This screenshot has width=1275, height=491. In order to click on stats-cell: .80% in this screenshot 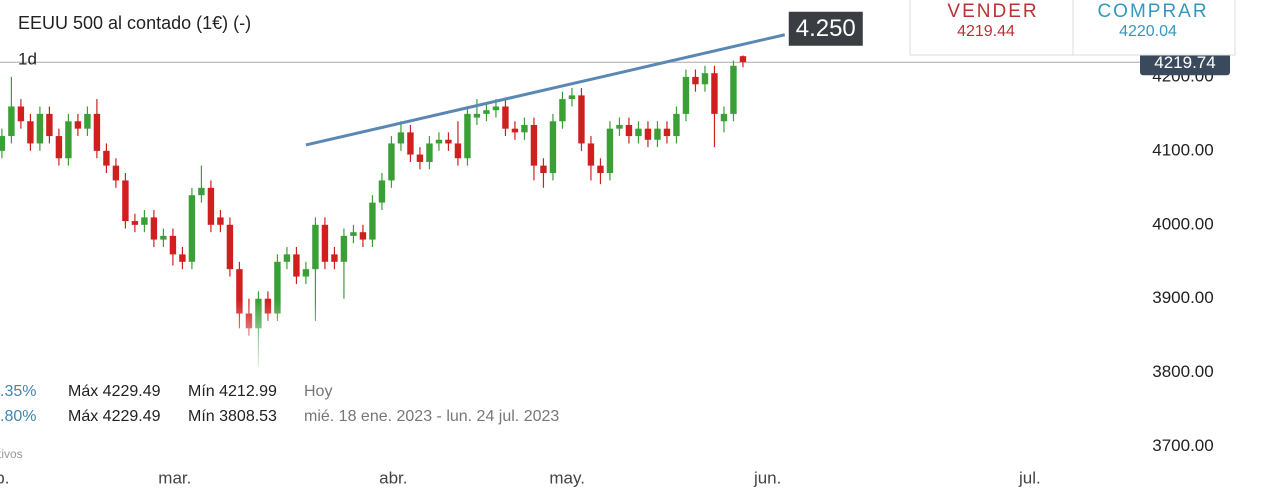, I will do `click(18, 416)`.